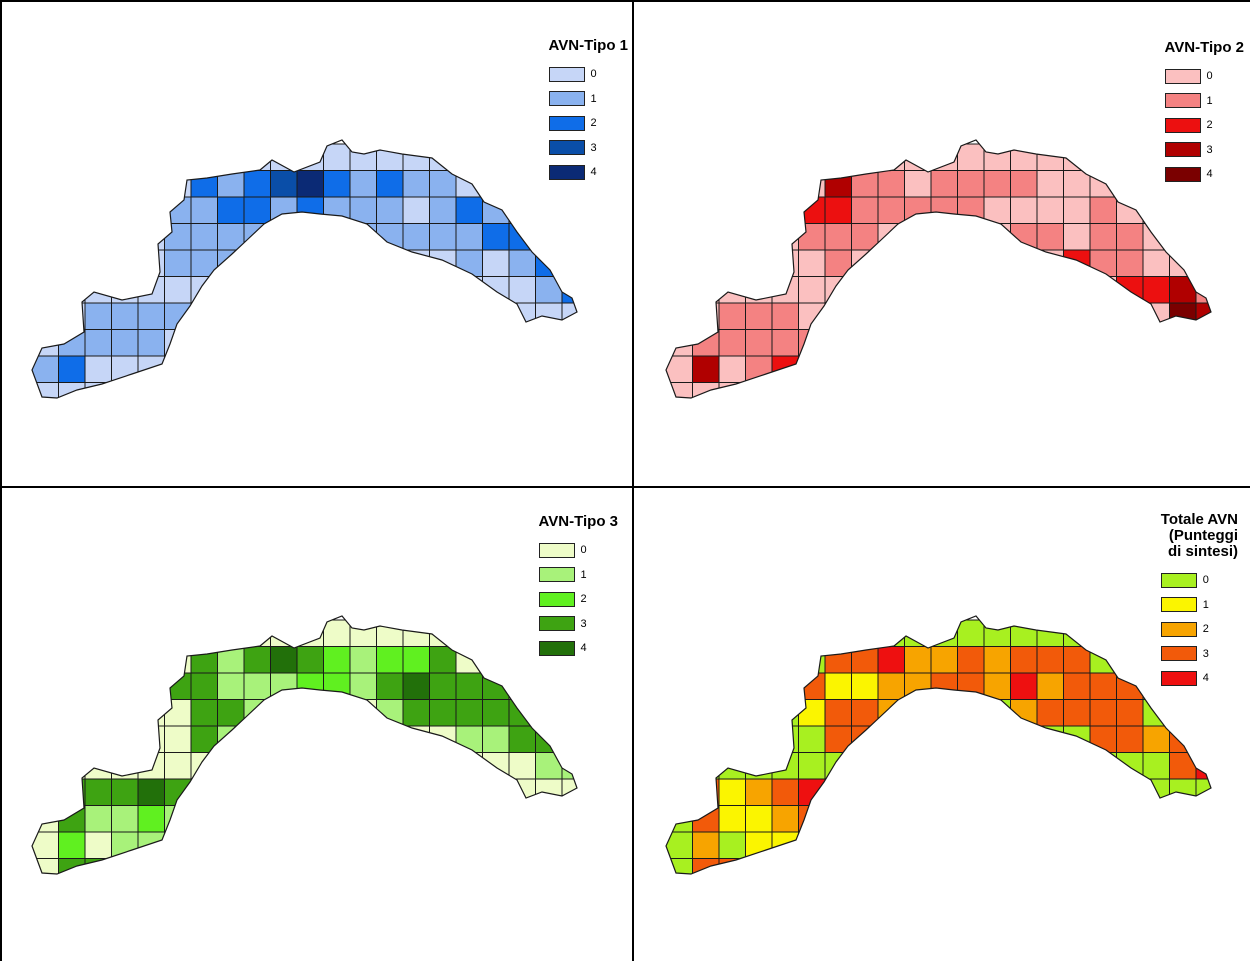 Image resolution: width=1250 pixels, height=961 pixels. I want to click on legend-item-2: 2, so click(588, 123).